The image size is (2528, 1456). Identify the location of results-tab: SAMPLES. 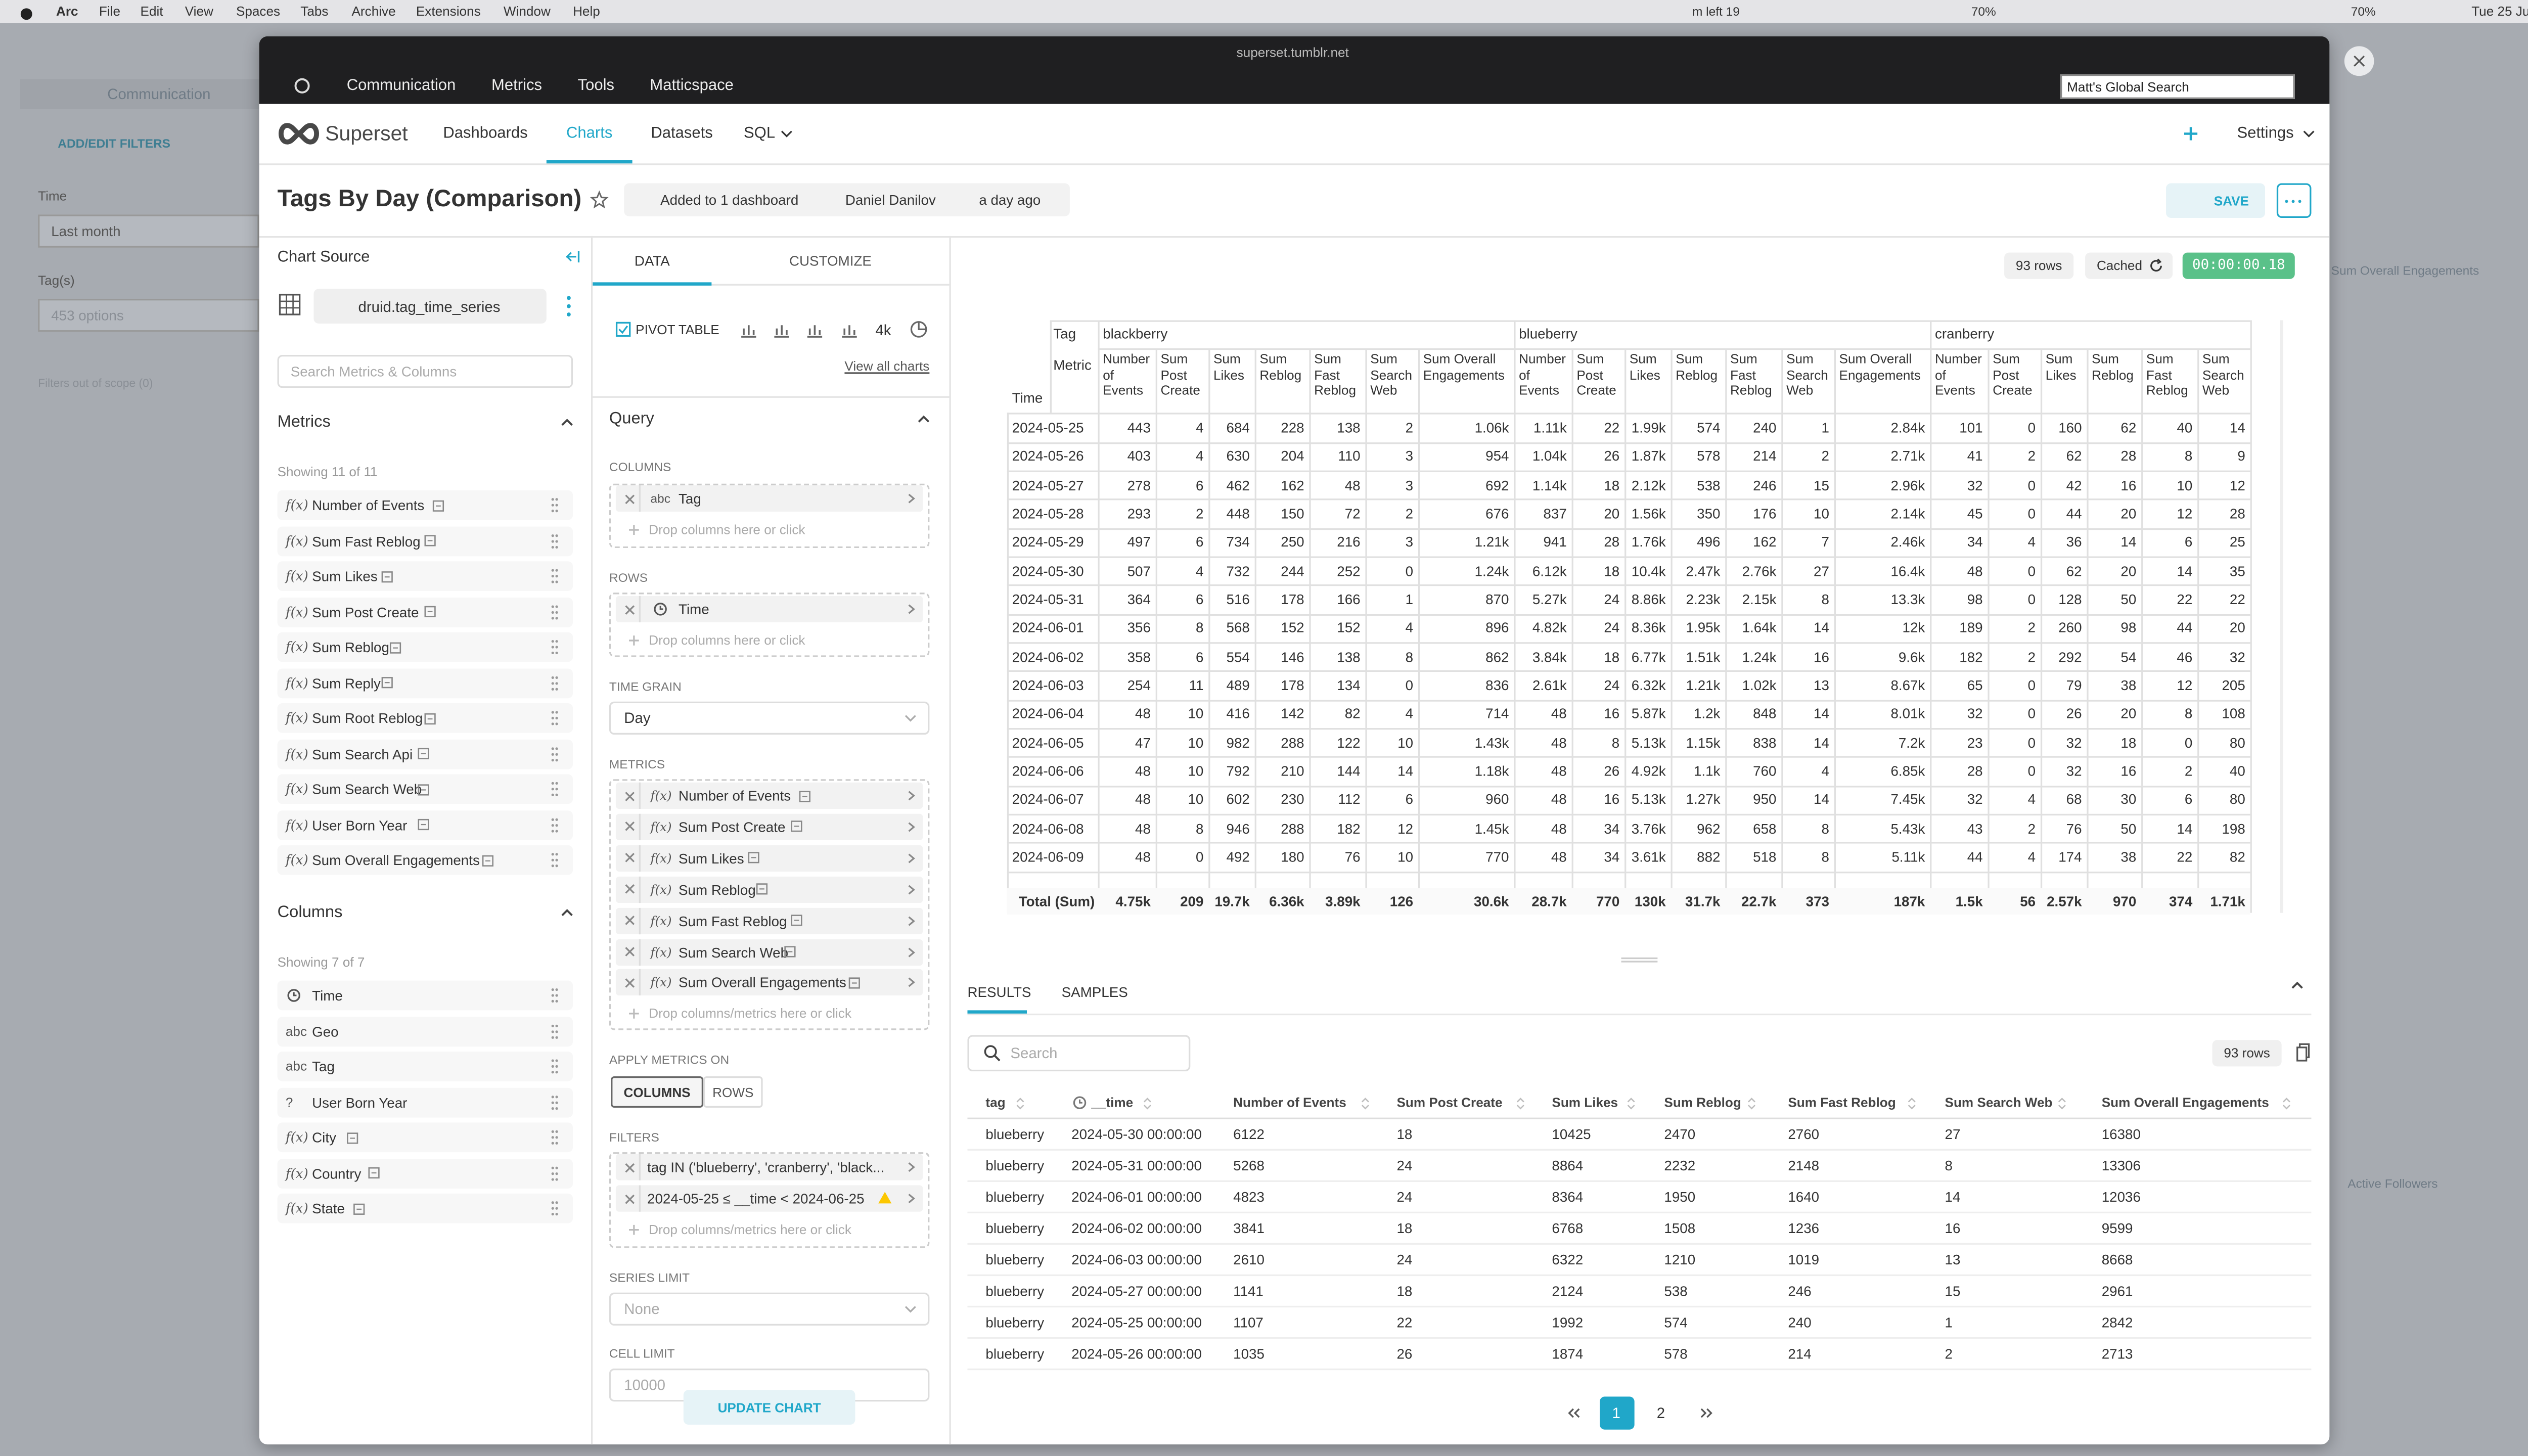
(1095, 992).